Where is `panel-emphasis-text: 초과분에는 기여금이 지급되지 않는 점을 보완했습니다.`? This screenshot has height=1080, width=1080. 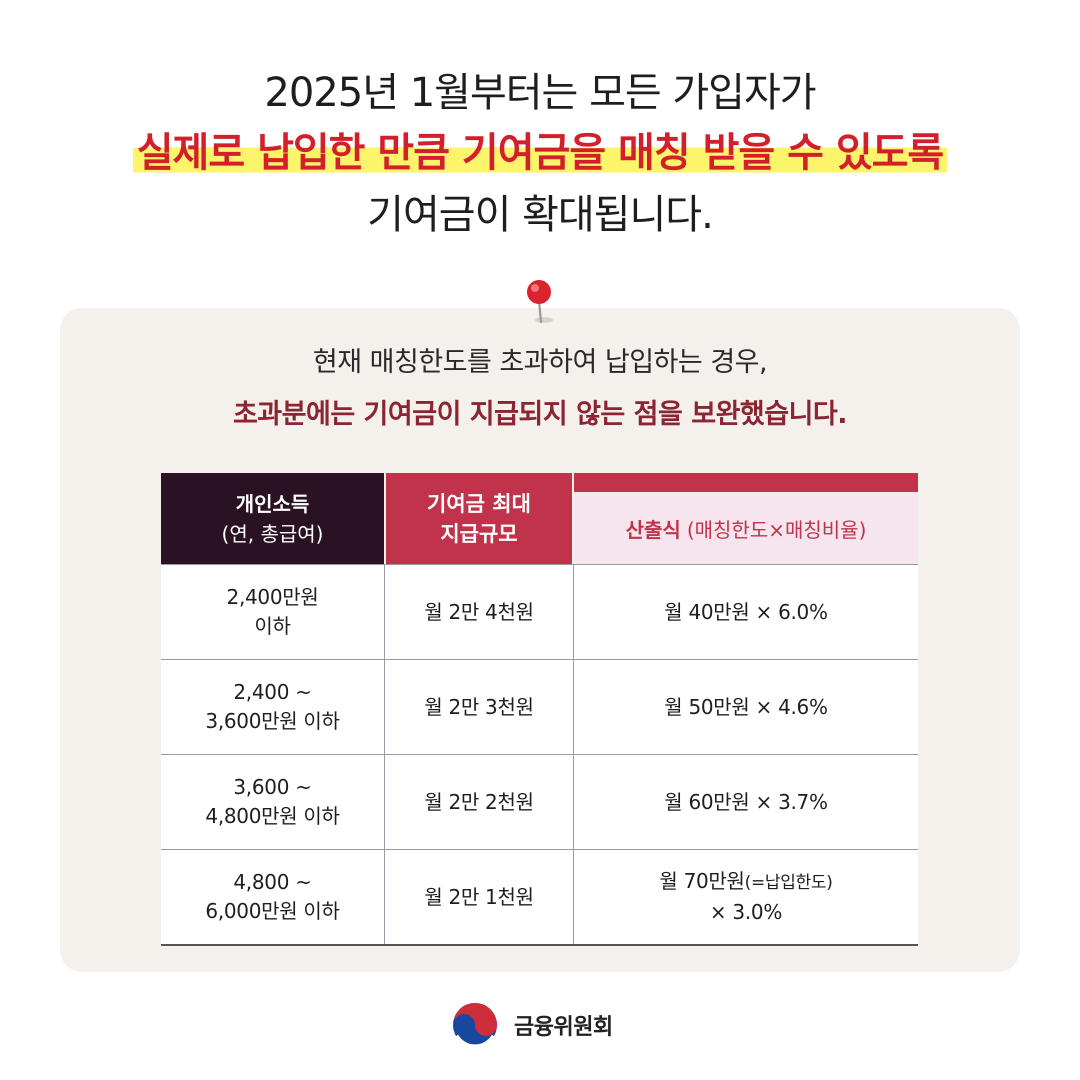 panel-emphasis-text: 초과분에는 기여금이 지급되지 않는 점을 보완했습니다. is located at coordinates (540, 414).